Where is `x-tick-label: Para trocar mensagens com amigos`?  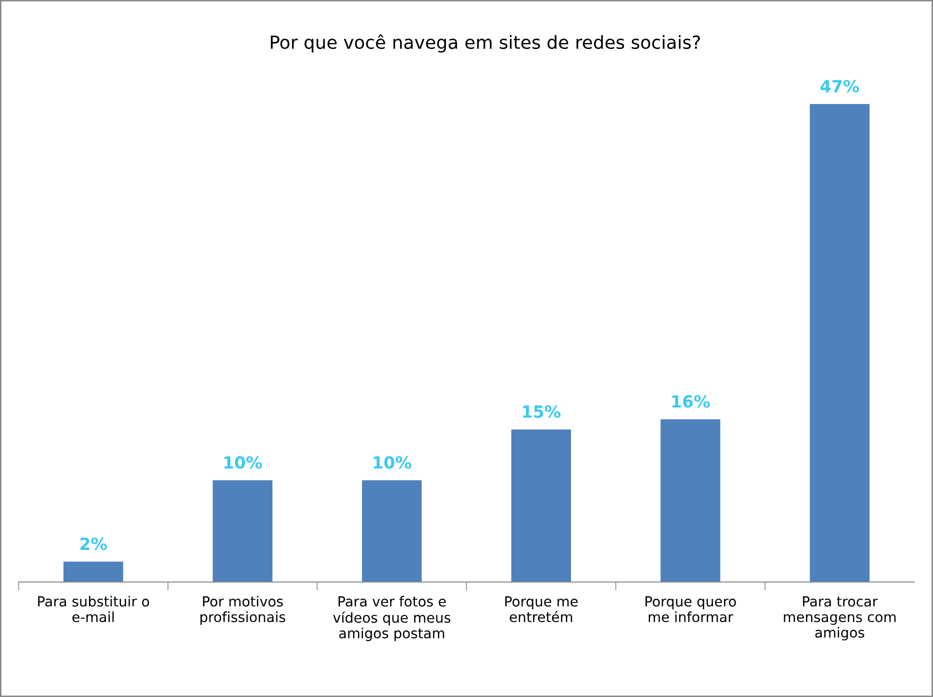
x-tick-label: Para trocar mensagens com amigos is located at coordinates (840, 618).